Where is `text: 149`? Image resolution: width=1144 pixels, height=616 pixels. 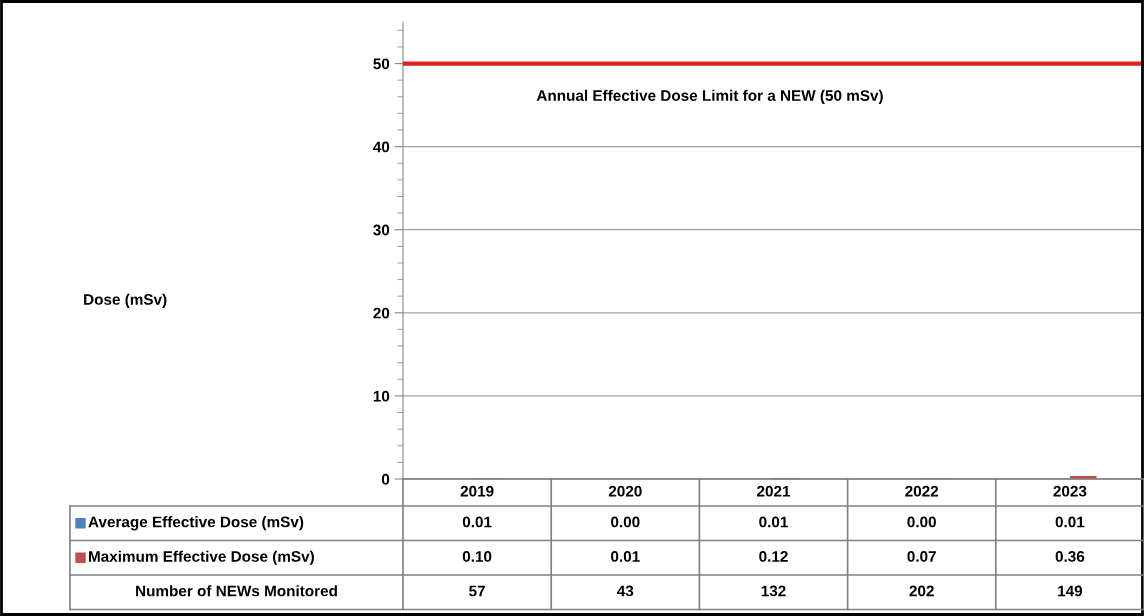
text: 149 is located at coordinates (1070, 591).